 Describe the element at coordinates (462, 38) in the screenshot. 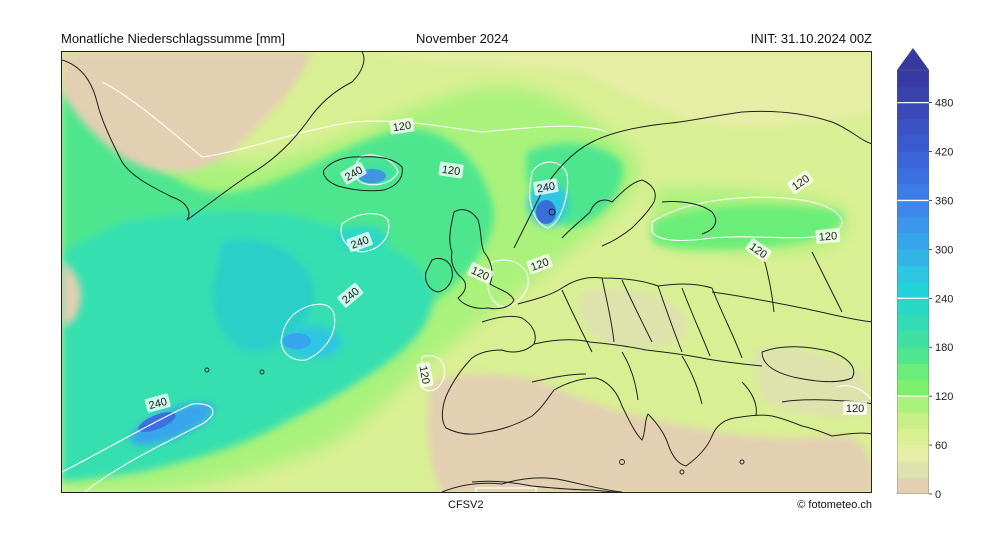

I see `forecast-month: November 2024` at that location.